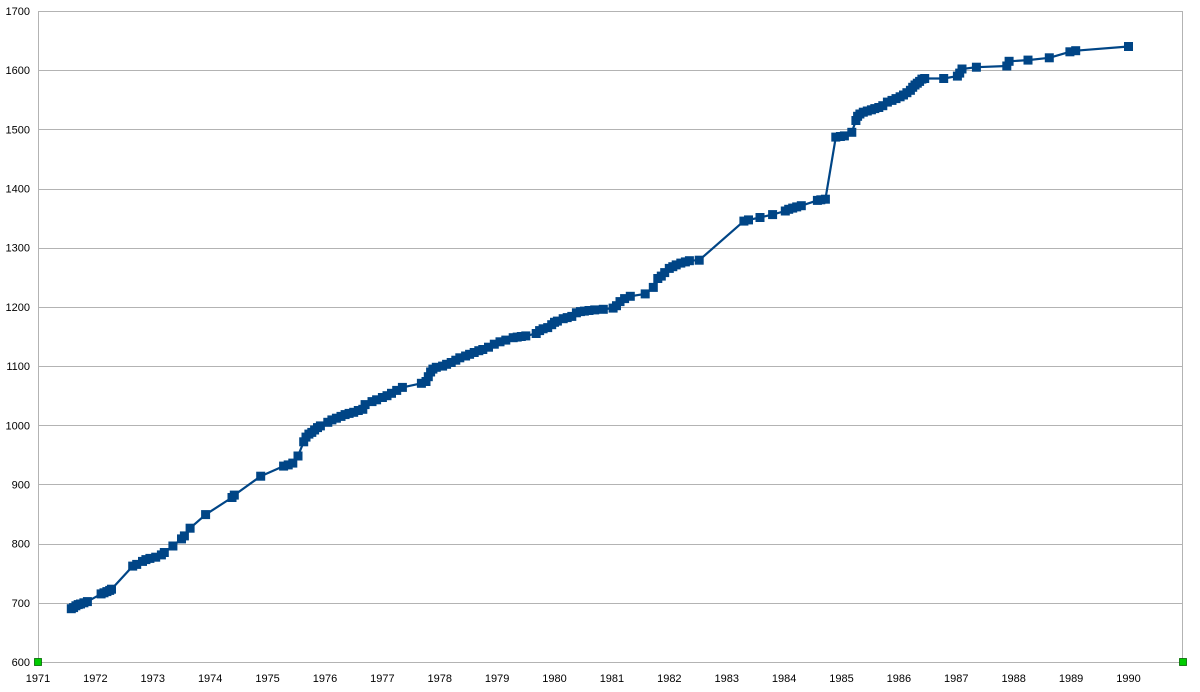 This screenshot has width=1200, height=692. Describe the element at coordinates (267, 679) in the screenshot. I see `x-tick-label: 1975` at that location.